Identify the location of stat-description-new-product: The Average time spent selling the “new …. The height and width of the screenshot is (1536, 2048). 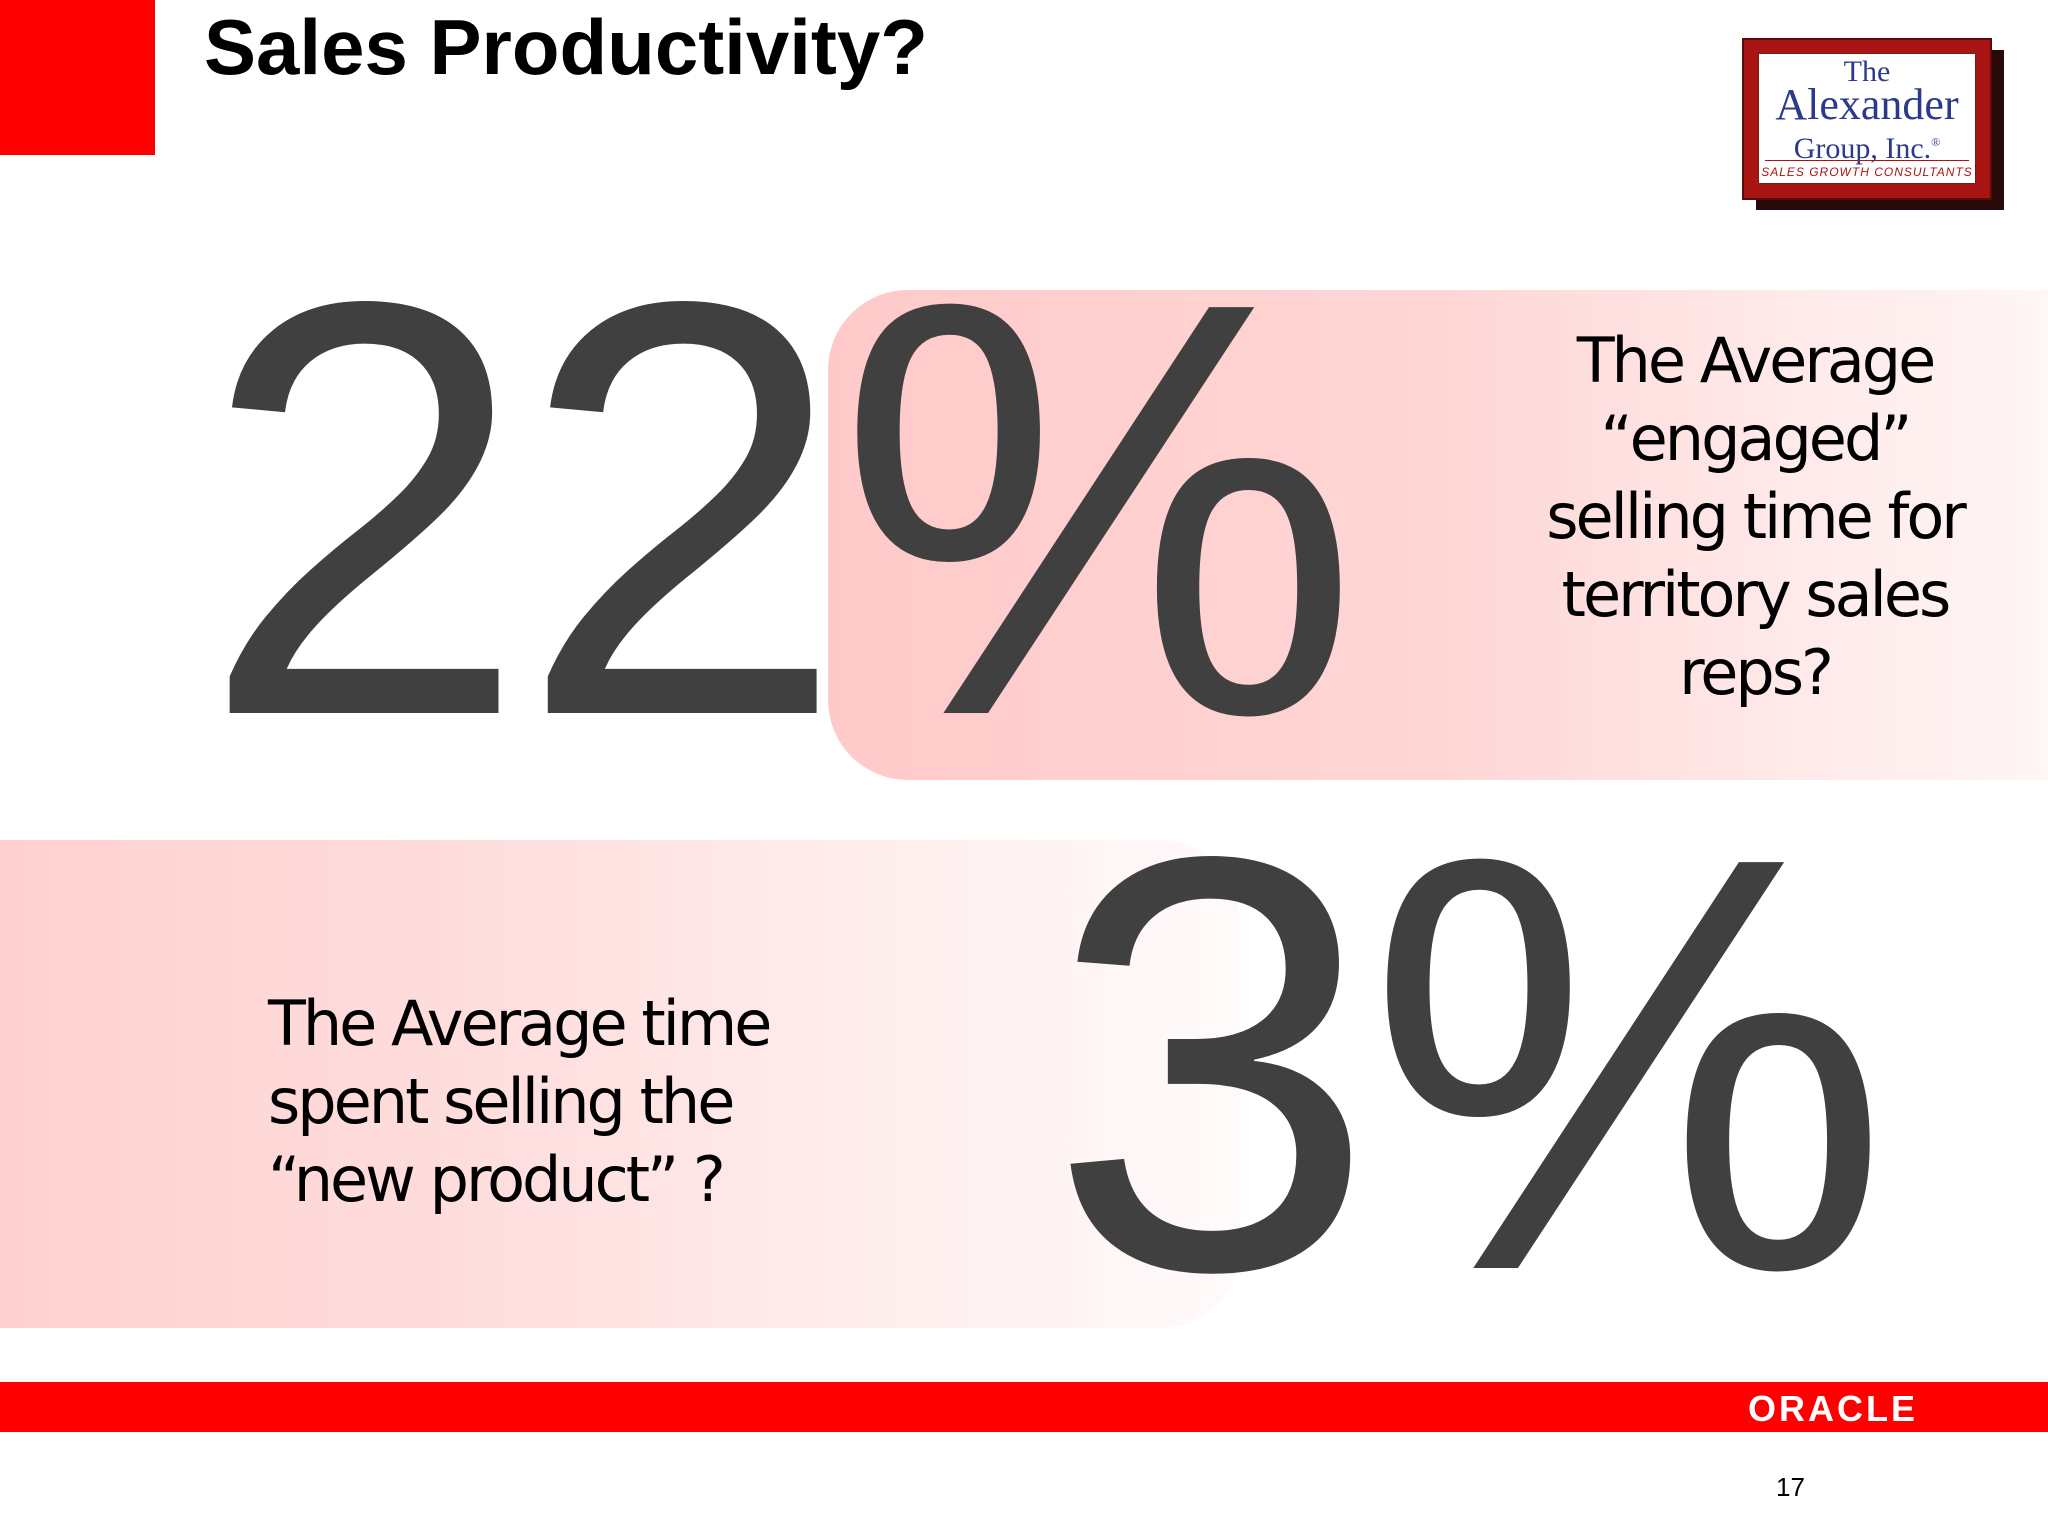
(578, 1102).